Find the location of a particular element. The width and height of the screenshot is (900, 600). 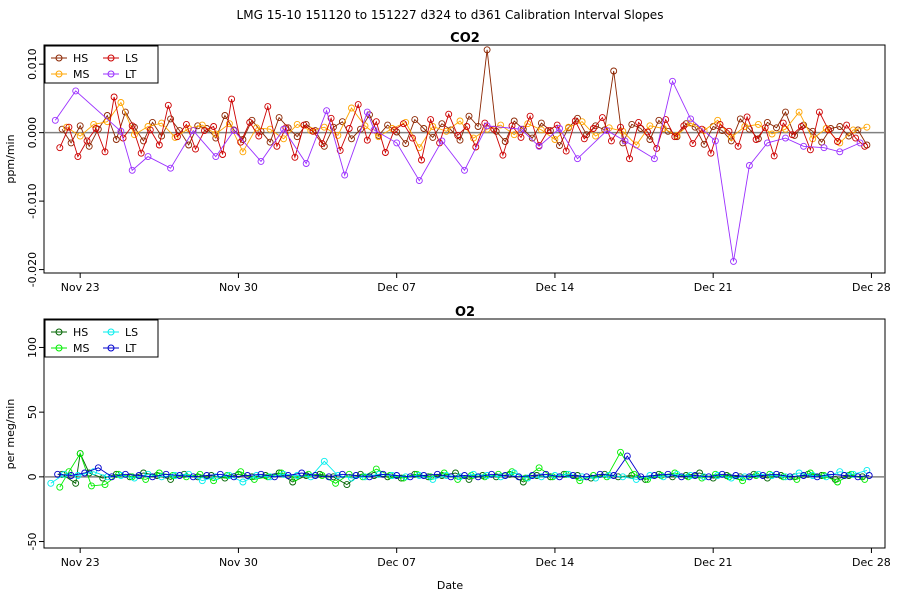

co2-legend-label: MS is located at coordinates (81, 74).